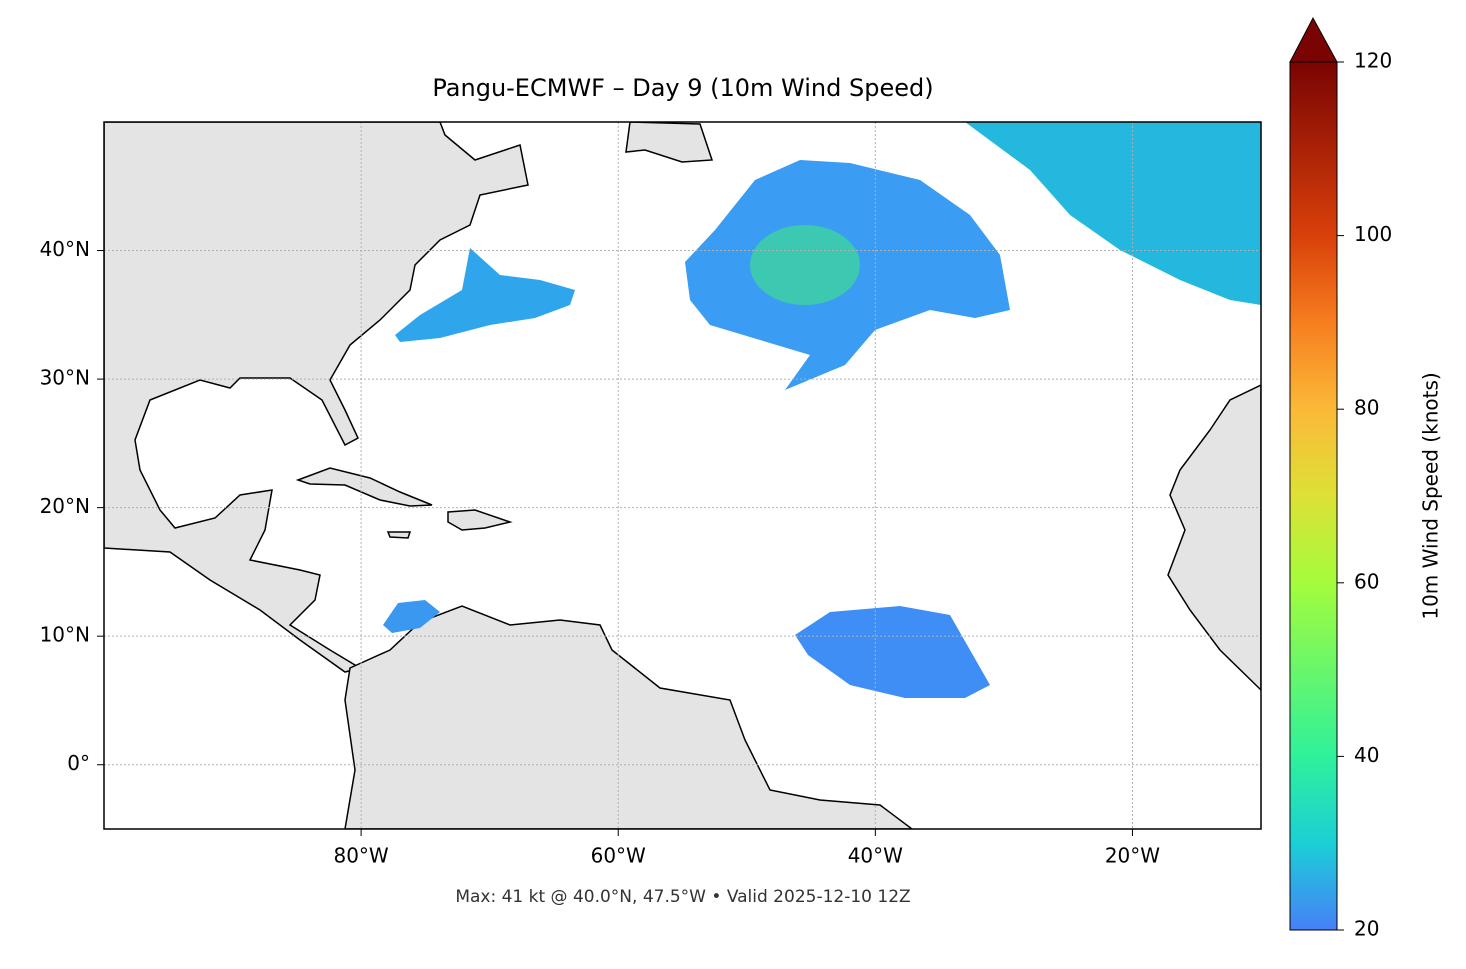 This screenshot has height=969, width=1466. What do you see at coordinates (1373, 61) in the screenshot?
I see `colorbar-tick-label: 120` at bounding box center [1373, 61].